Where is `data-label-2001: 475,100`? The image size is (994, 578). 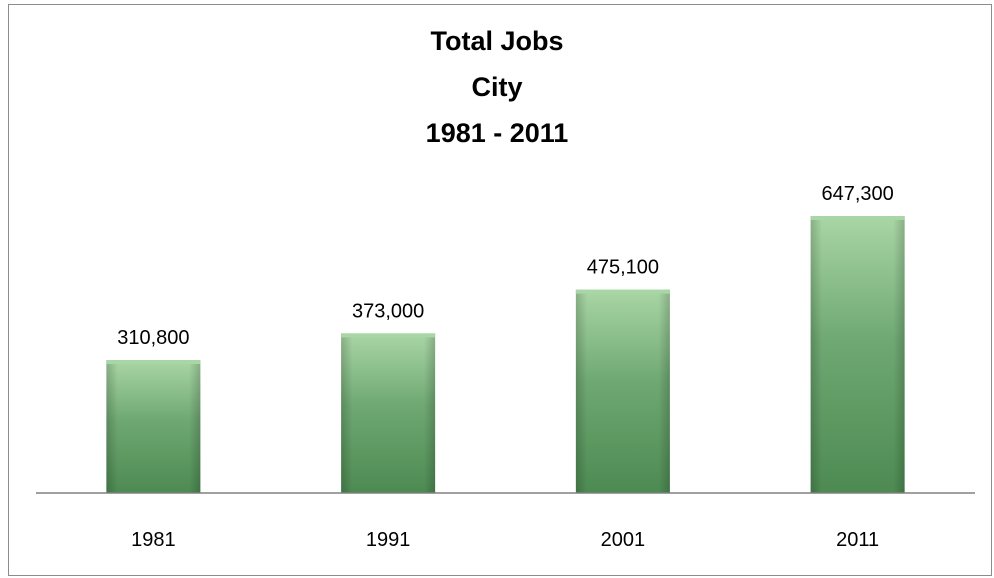 data-label-2001: 475,100 is located at coordinates (623, 268).